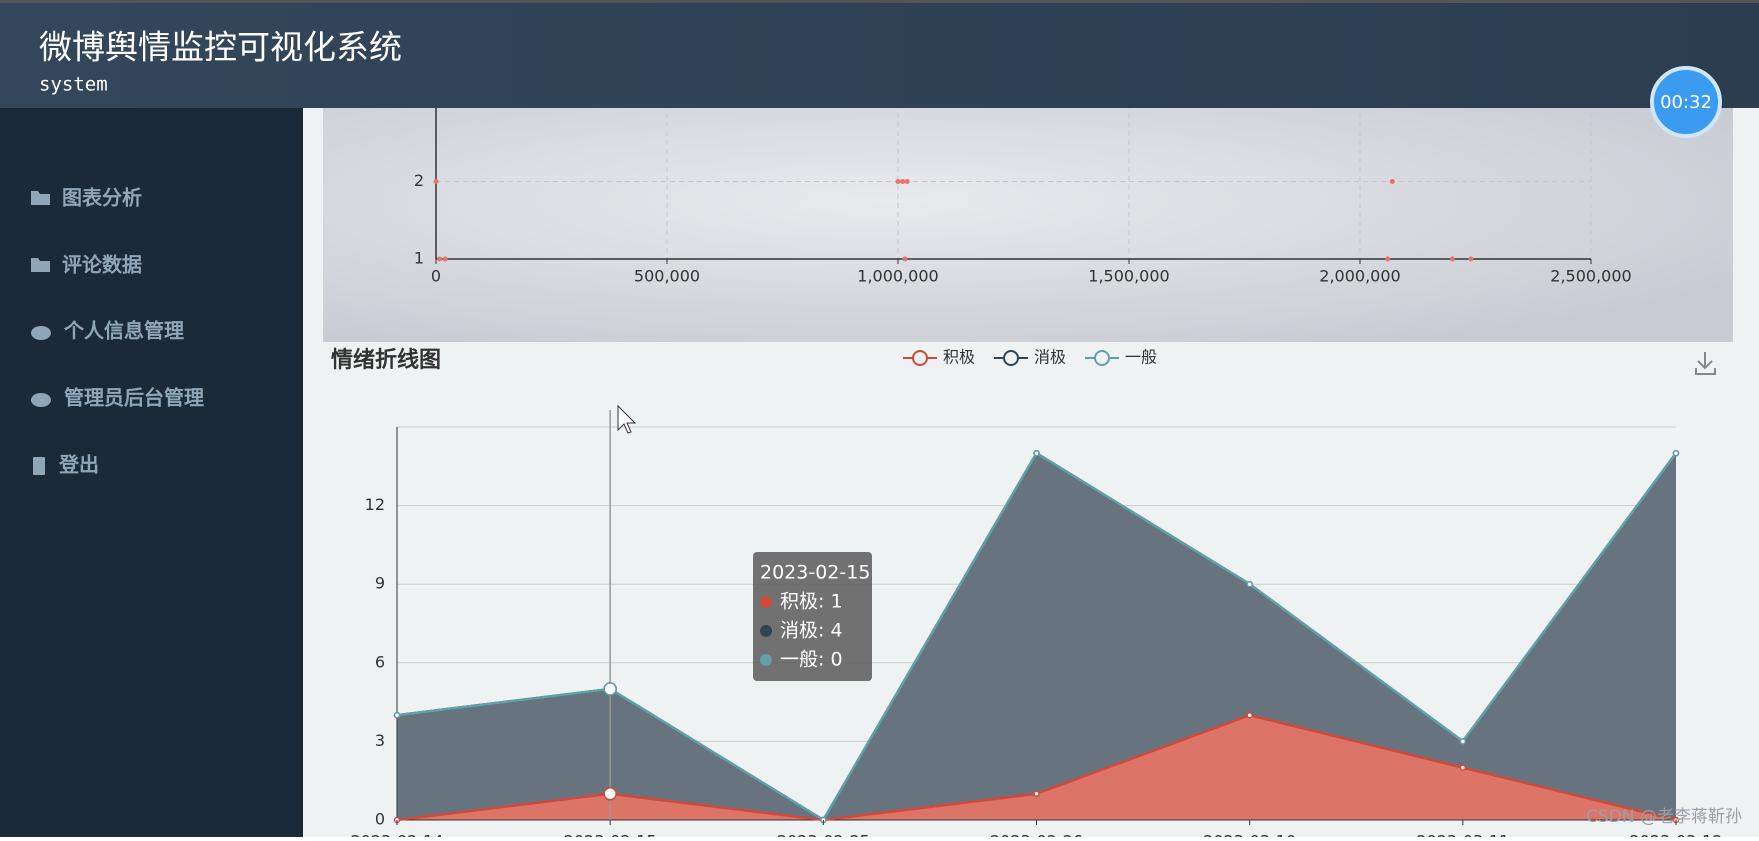  I want to click on menu-item: 评论数据, so click(102, 265).